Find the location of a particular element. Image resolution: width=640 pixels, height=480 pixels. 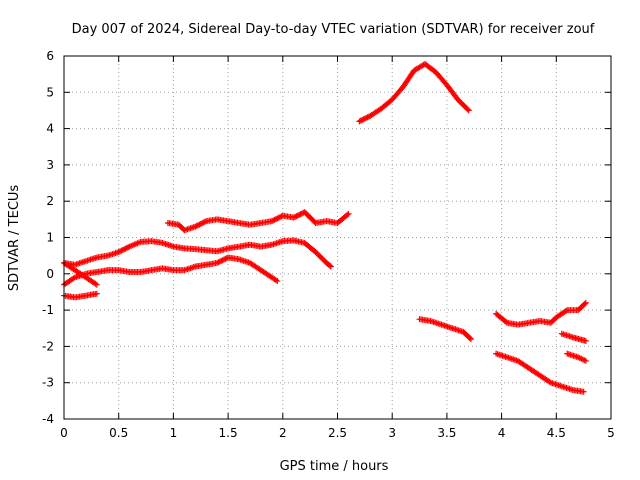

series-arc-i is located at coordinates (541, 313).